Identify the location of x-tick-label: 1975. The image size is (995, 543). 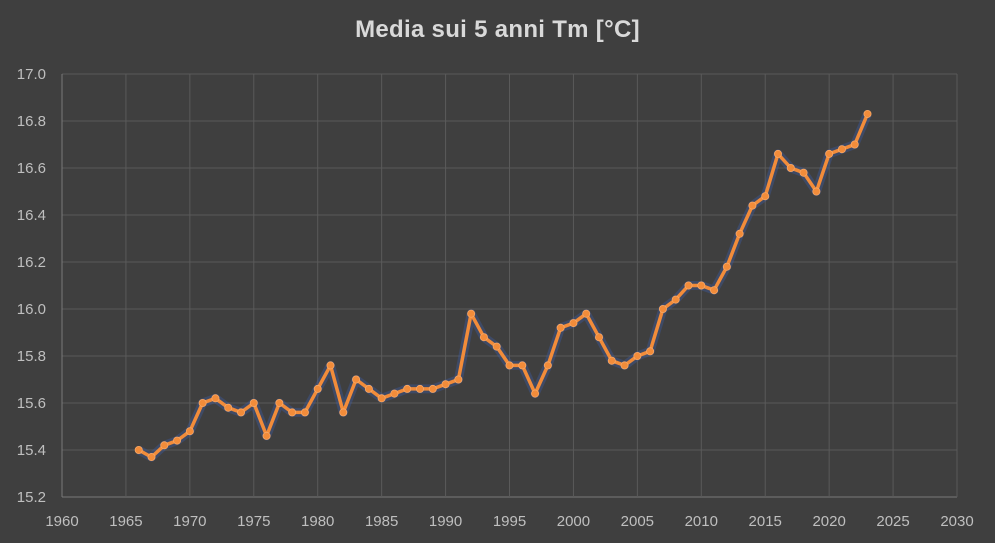
(253, 521).